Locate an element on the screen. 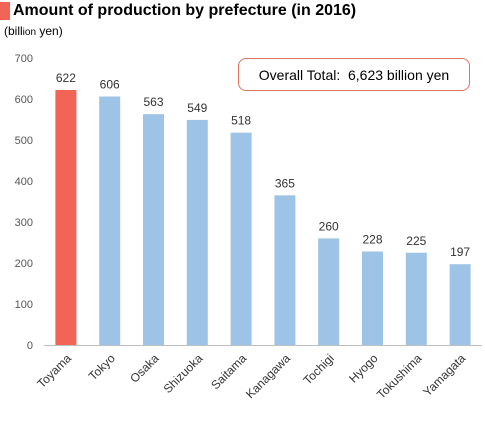 The height and width of the screenshot is (422, 485). category-label: Hyogo is located at coordinates (363, 368).